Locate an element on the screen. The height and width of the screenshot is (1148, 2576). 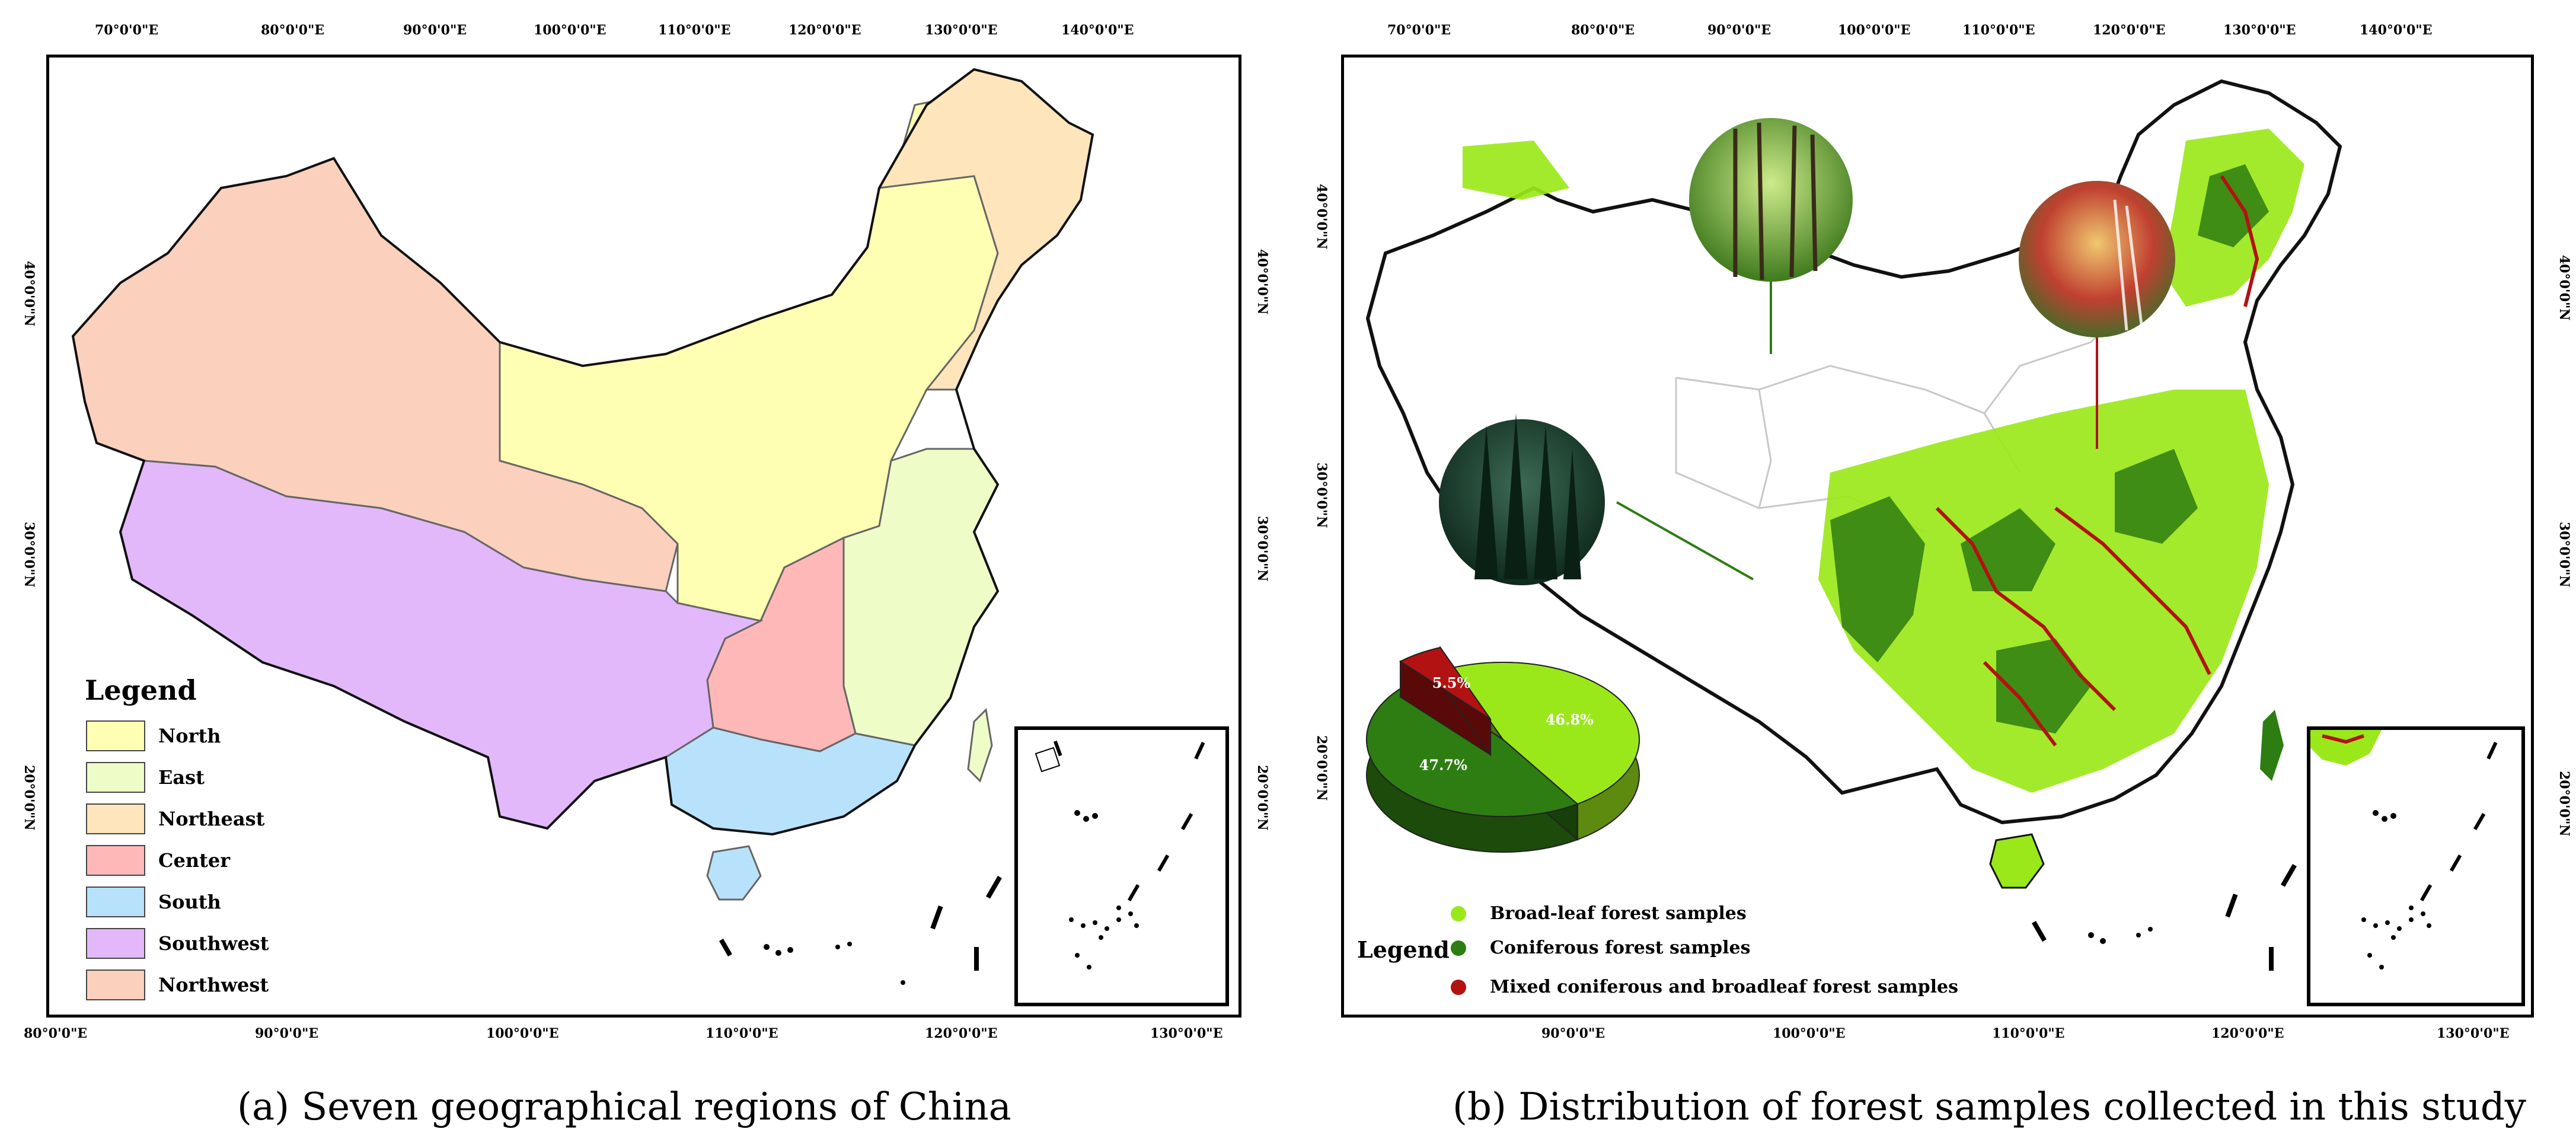
mixed-samples is located at coordinates (2097, 461).